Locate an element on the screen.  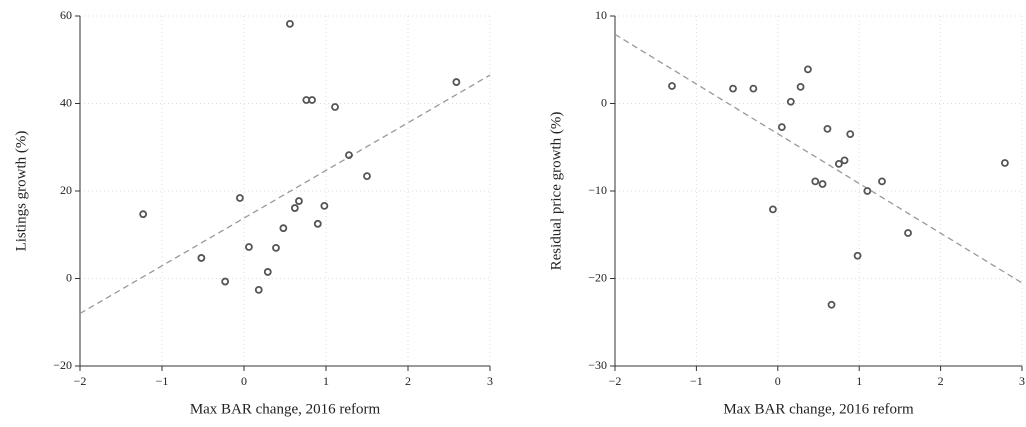
y-tick-label: 10 is located at coordinates (601, 15).